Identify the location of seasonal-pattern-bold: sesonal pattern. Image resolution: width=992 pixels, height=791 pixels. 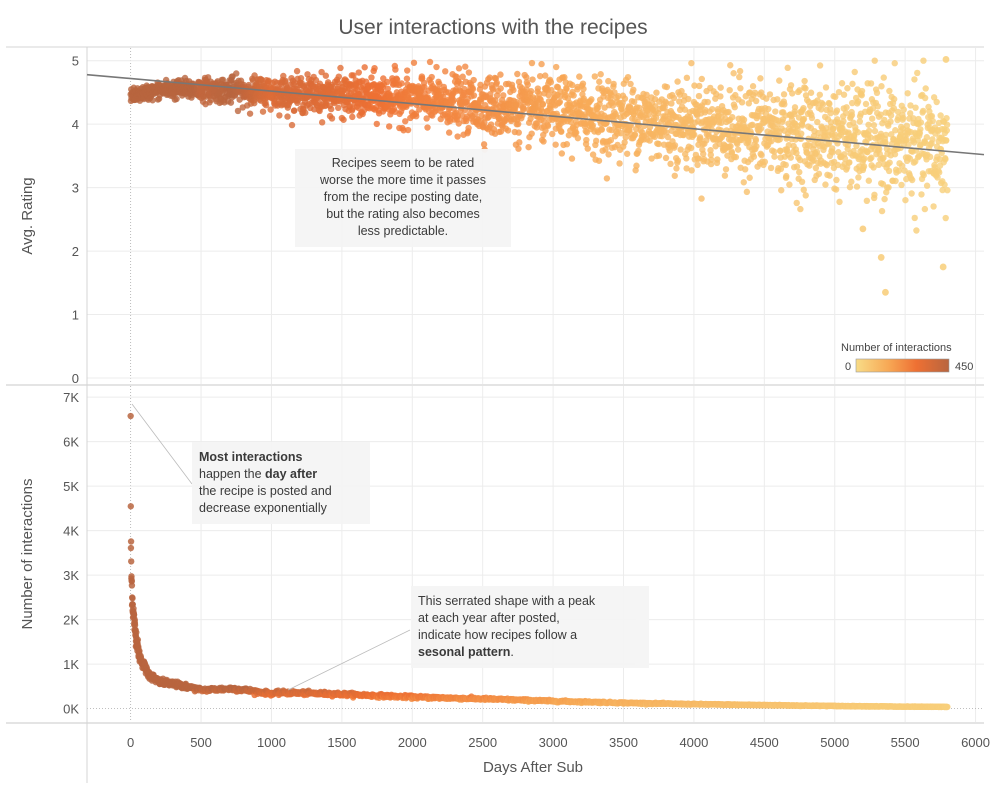
(464, 652).